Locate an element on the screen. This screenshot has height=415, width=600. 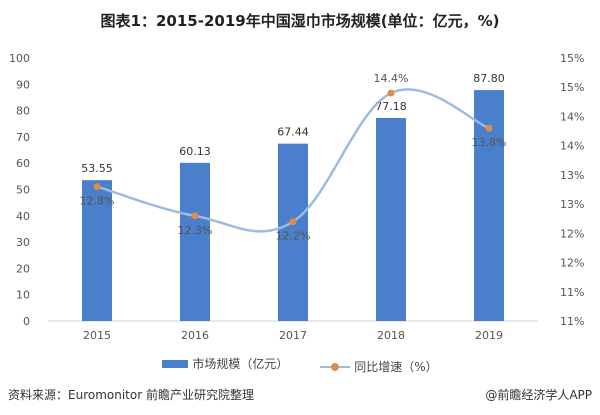
left-tick-label: 60 is located at coordinates (23, 163).